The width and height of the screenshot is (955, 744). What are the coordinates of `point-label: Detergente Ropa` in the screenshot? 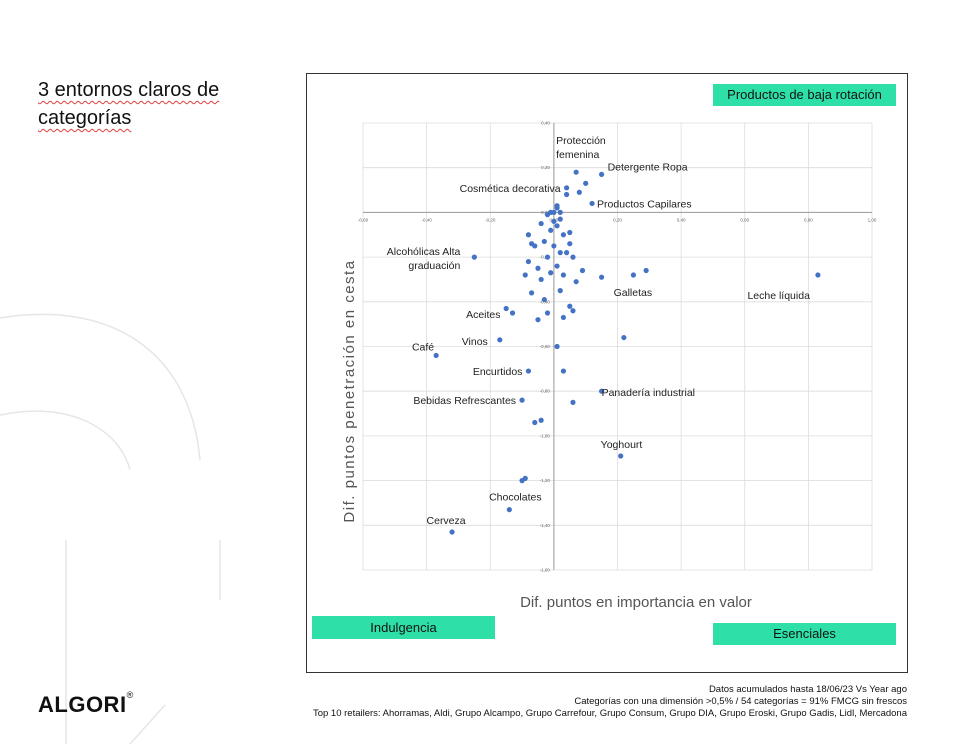 It's located at (648, 167).